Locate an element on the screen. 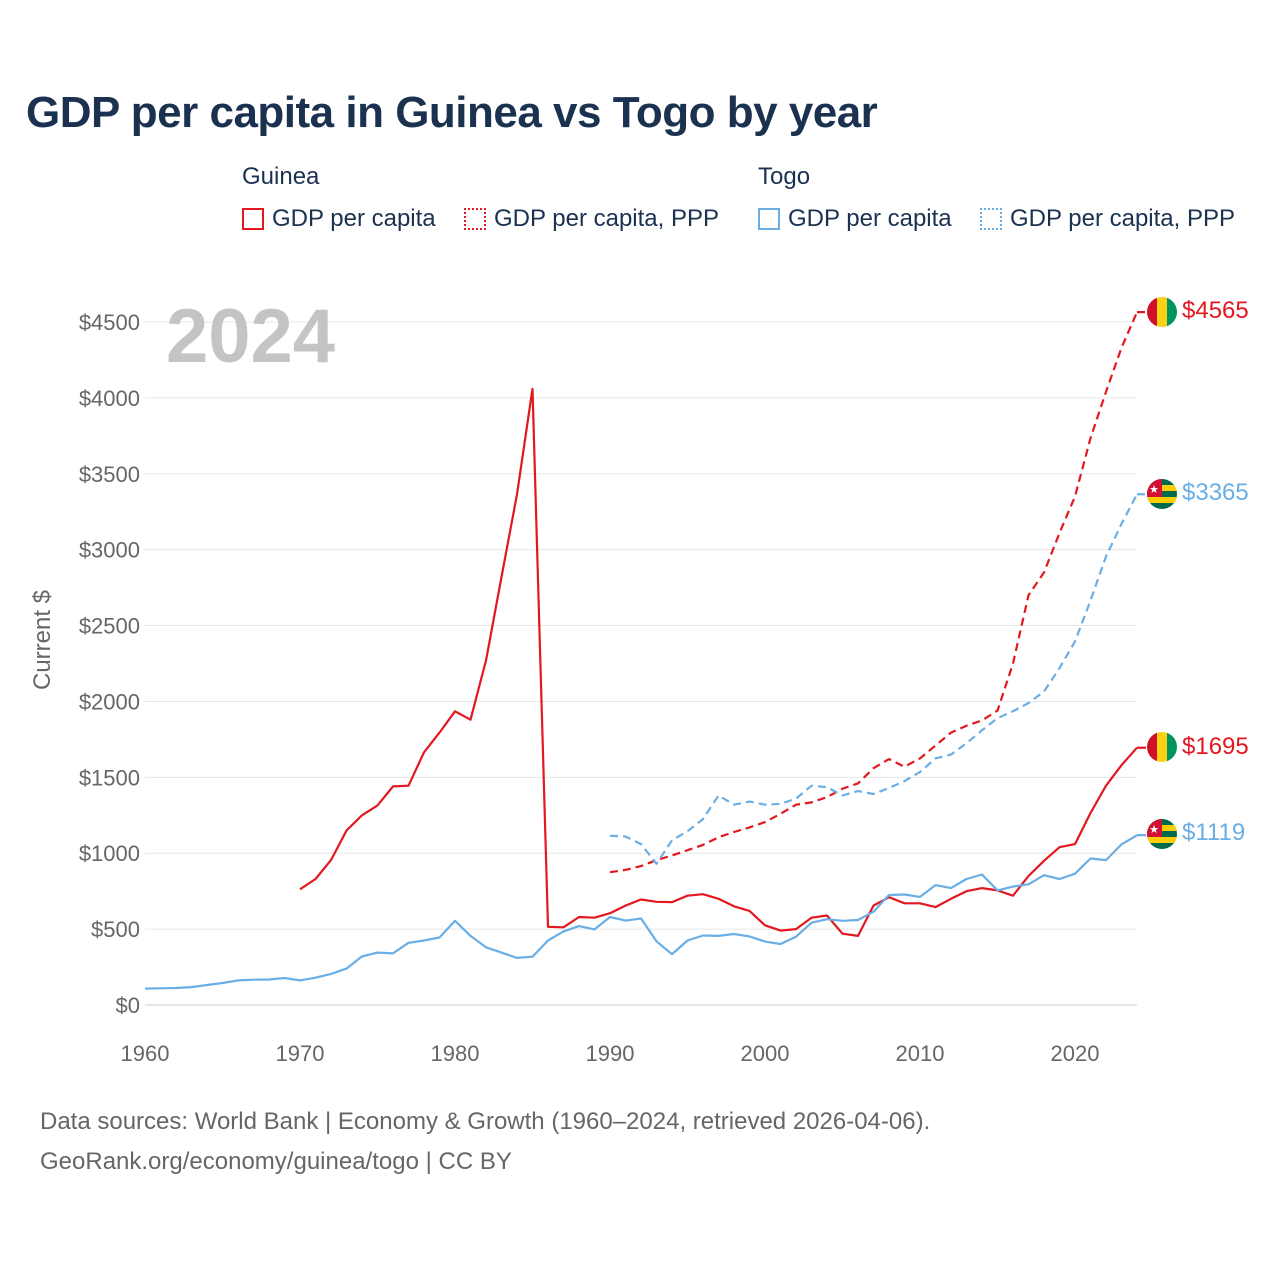 The width and height of the screenshot is (1280, 1280). y-tick-label: $0 is located at coordinates (128, 1005).